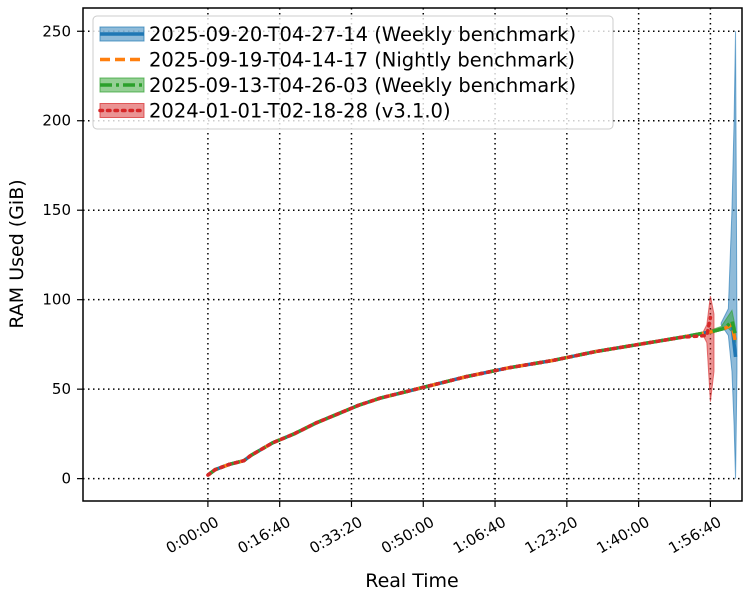 The width and height of the screenshot is (750, 600). What do you see at coordinates (729, 255) in the screenshot?
I see `series-1-band` at bounding box center [729, 255].